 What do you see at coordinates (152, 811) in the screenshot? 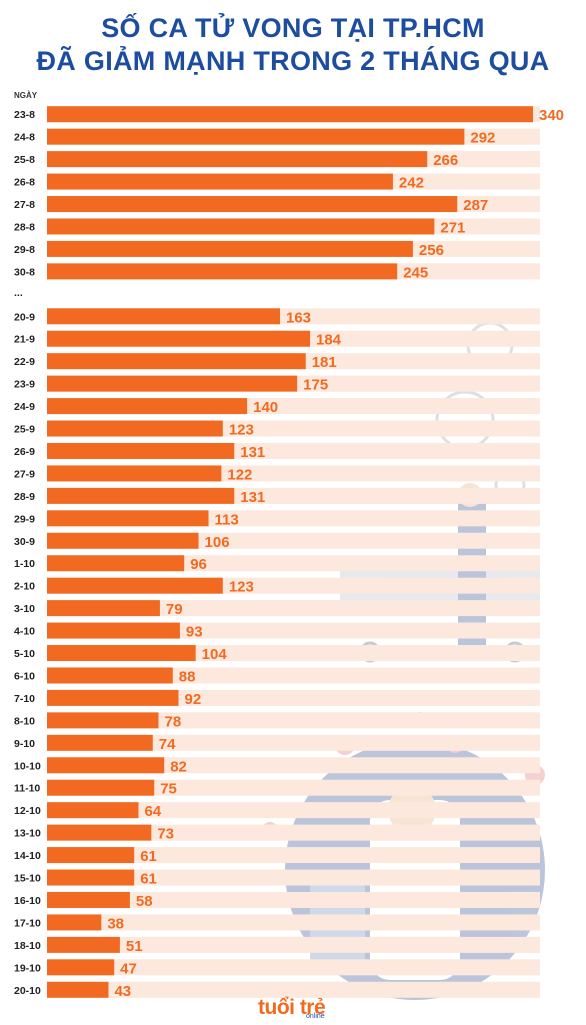
I see `value-label: 64` at bounding box center [152, 811].